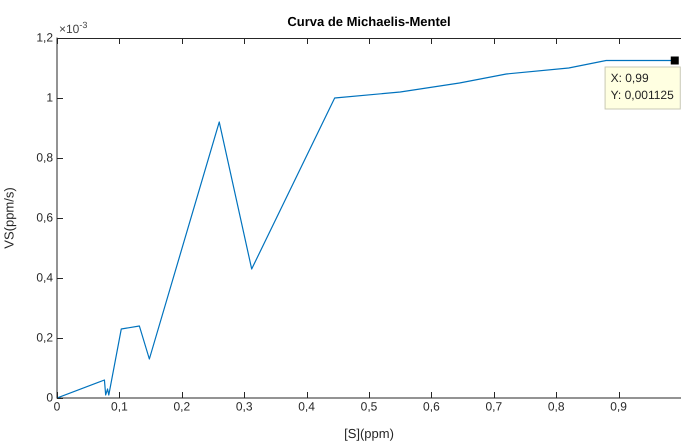  I want to click on y-tick-label: 1, so click(50, 97).